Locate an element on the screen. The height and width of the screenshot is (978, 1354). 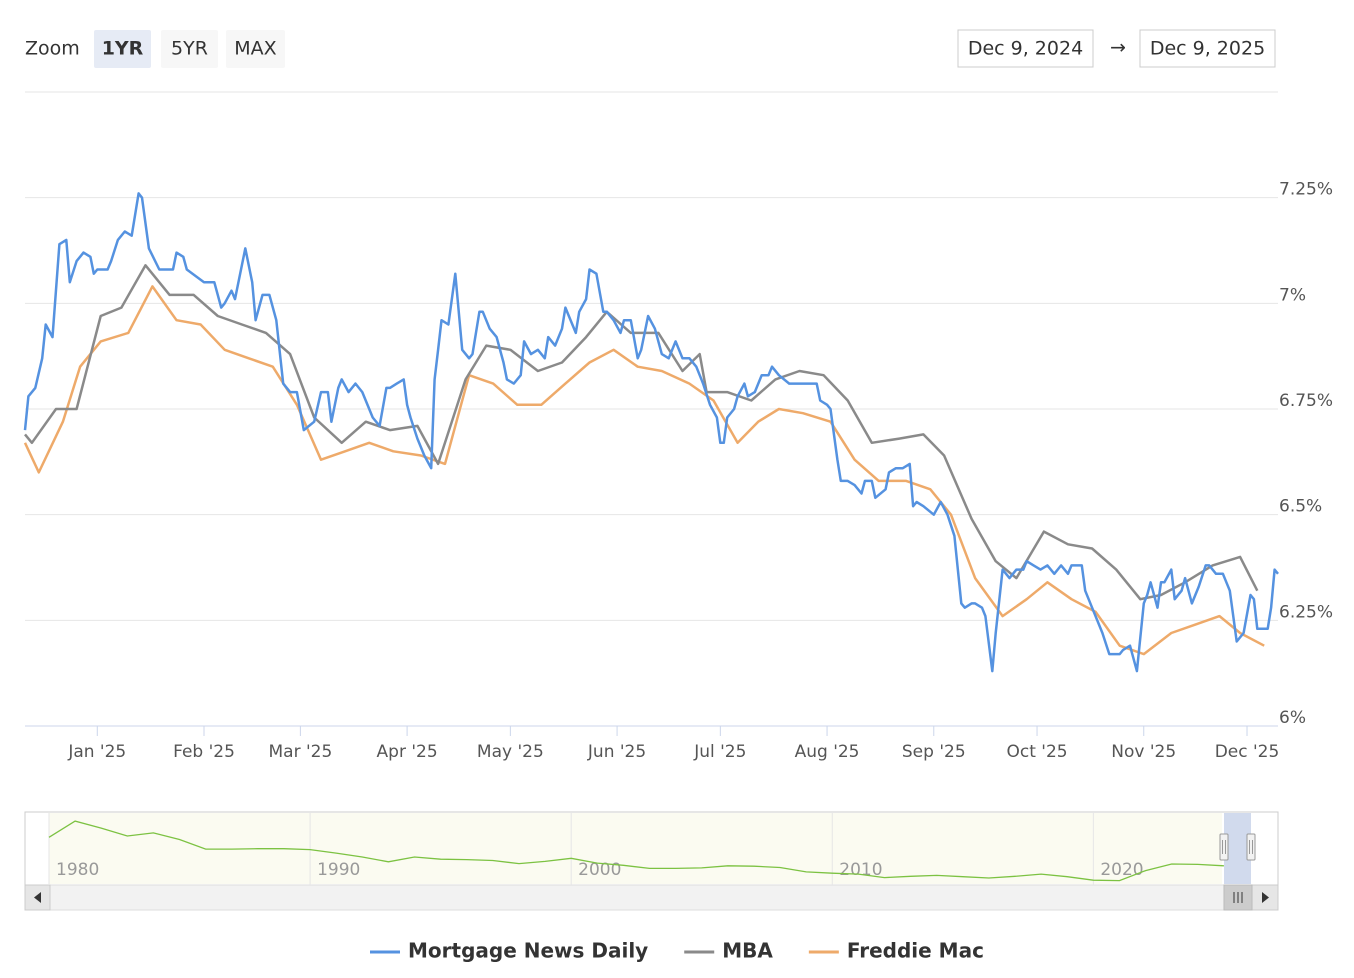
navigator-tick-label: 1990 is located at coordinates (338, 870).